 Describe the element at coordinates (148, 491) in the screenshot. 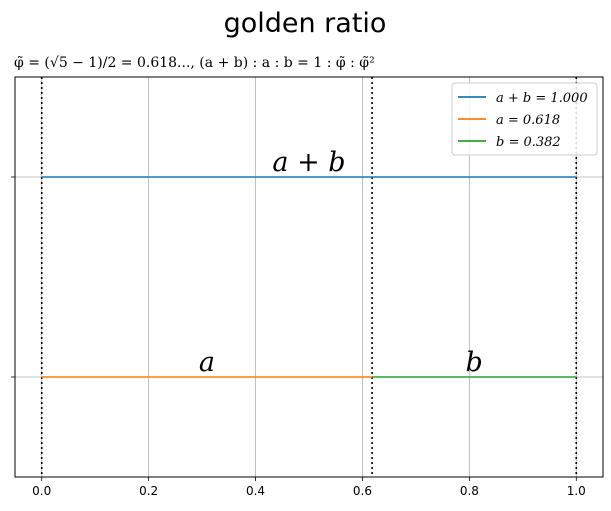

I see `x-tick-label: 0.2` at that location.